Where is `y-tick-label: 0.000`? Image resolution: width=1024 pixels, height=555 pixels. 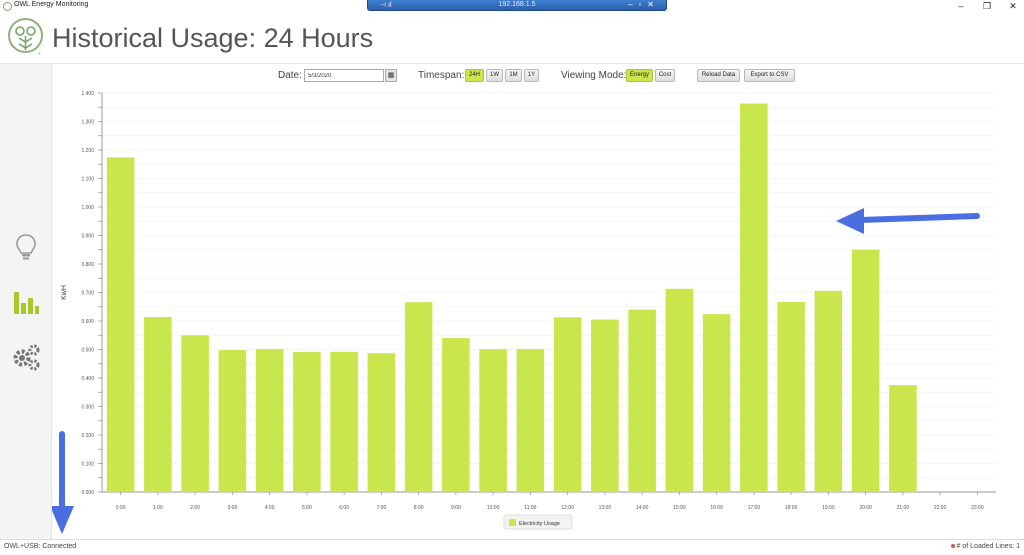 y-tick-label: 0.000 is located at coordinates (87, 493).